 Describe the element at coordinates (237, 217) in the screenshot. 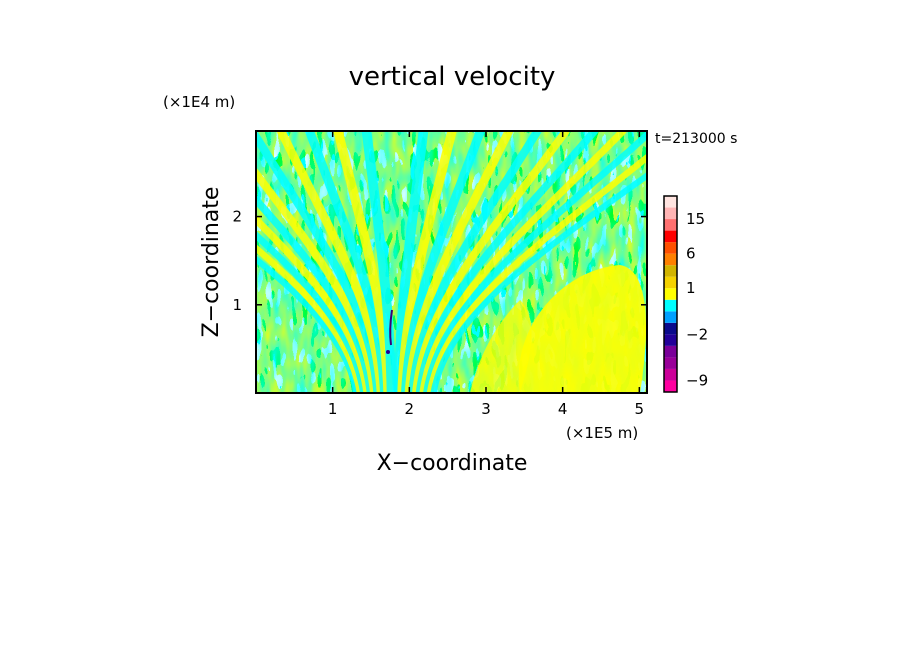

I see `z-tick-label: 2` at that location.